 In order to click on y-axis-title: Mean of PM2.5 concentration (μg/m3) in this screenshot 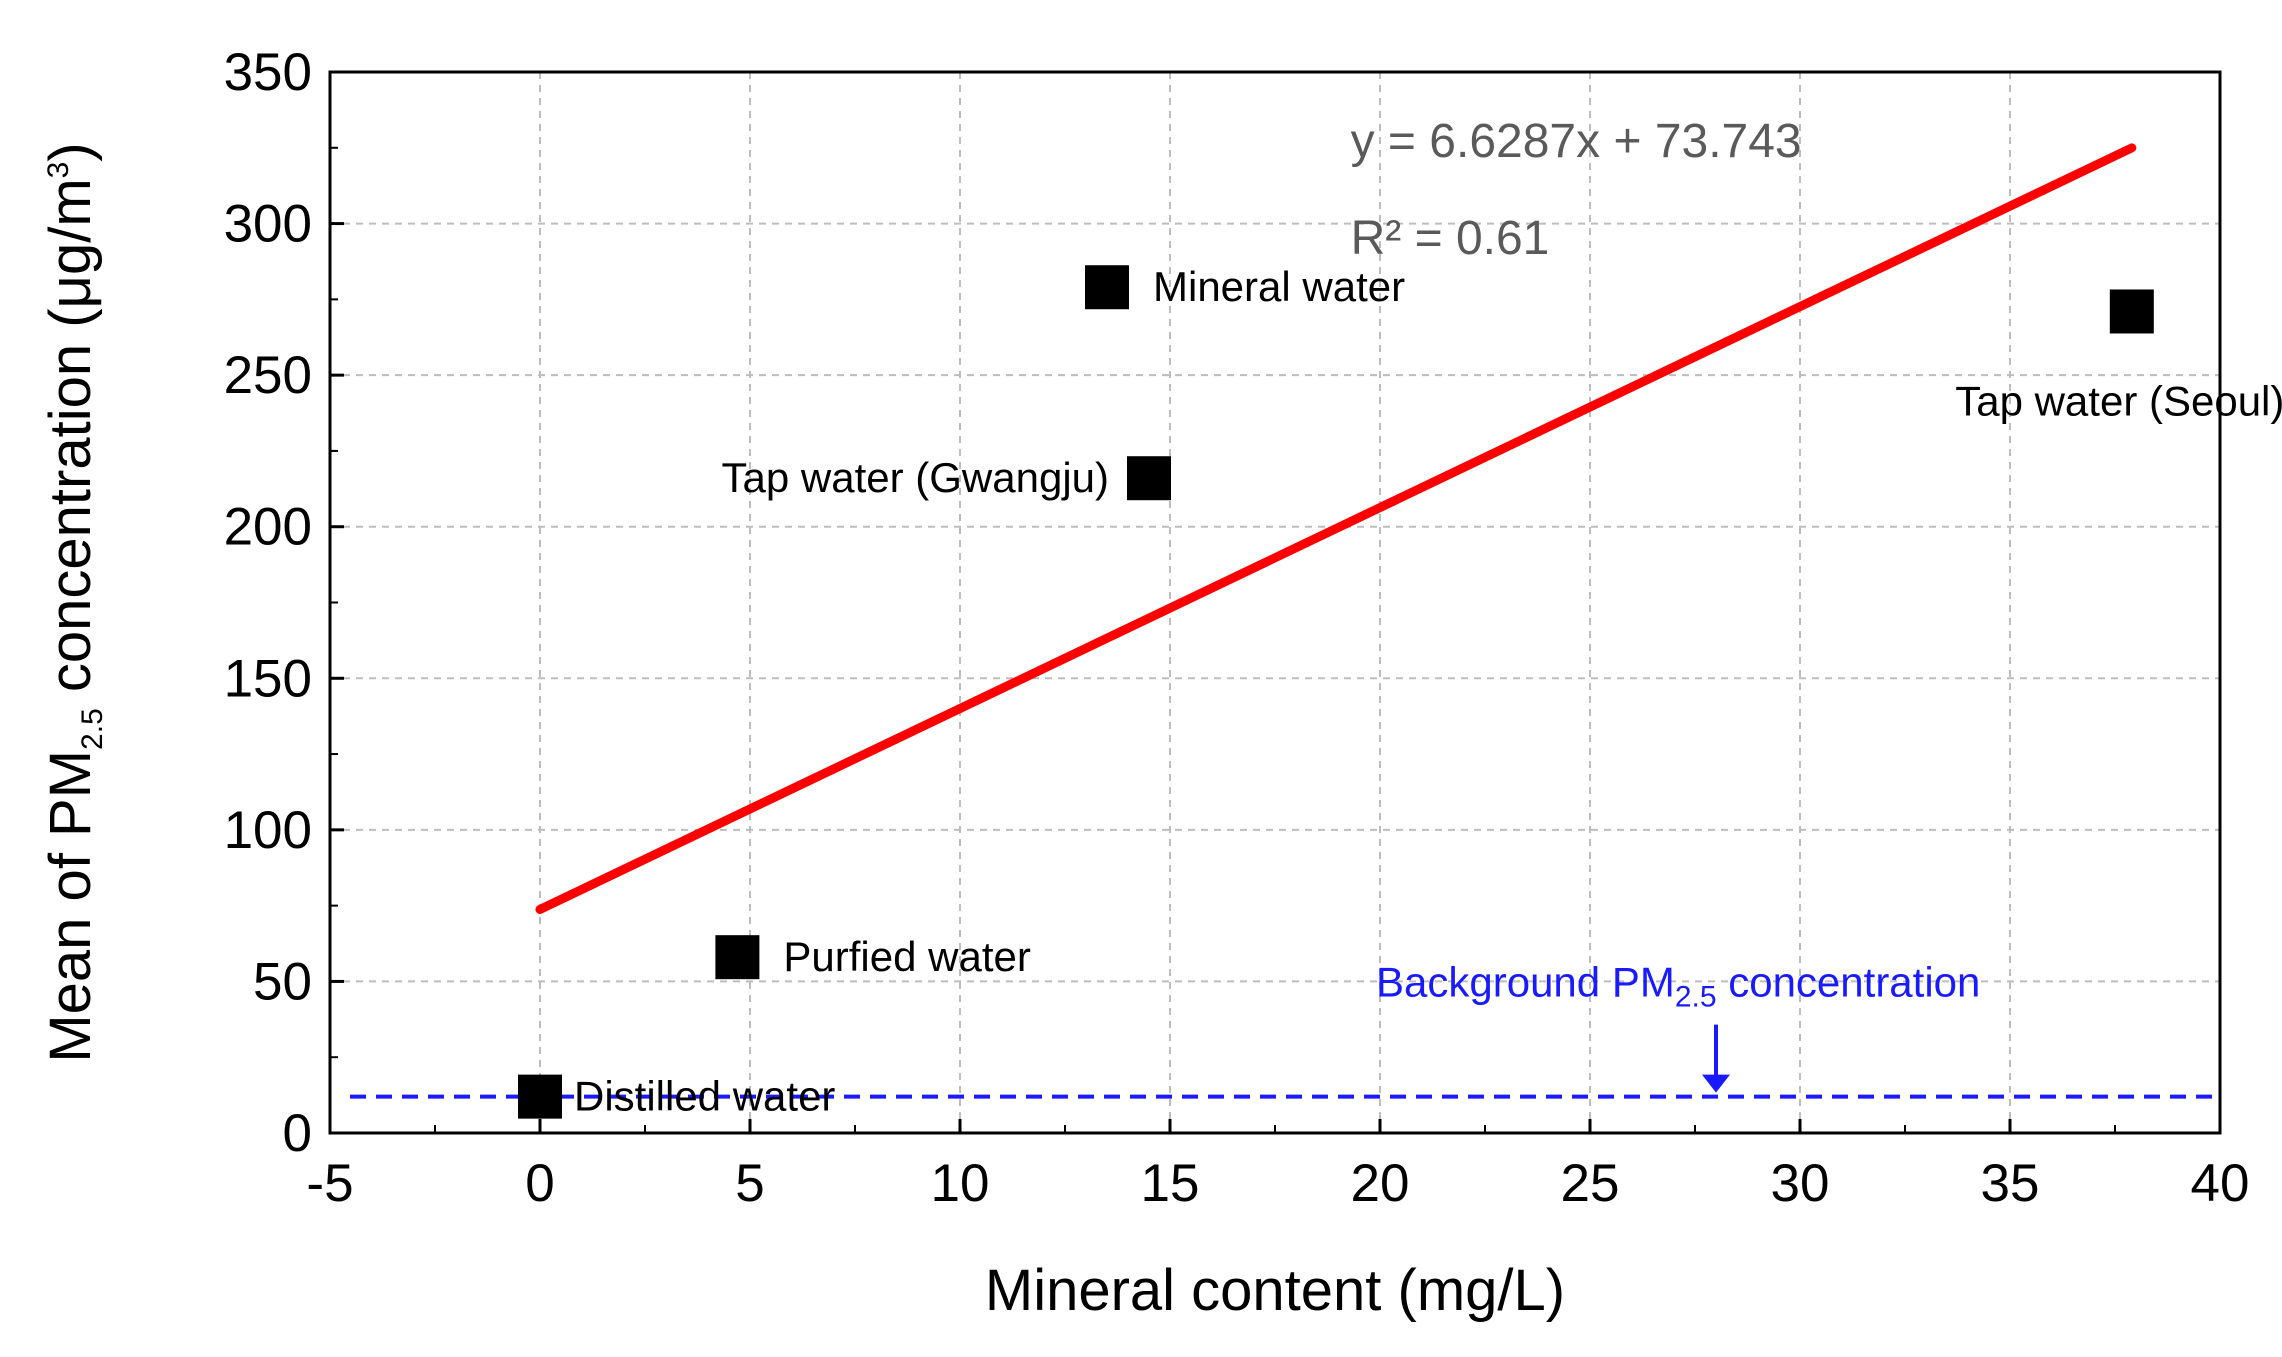, I will do `click(73, 602)`.